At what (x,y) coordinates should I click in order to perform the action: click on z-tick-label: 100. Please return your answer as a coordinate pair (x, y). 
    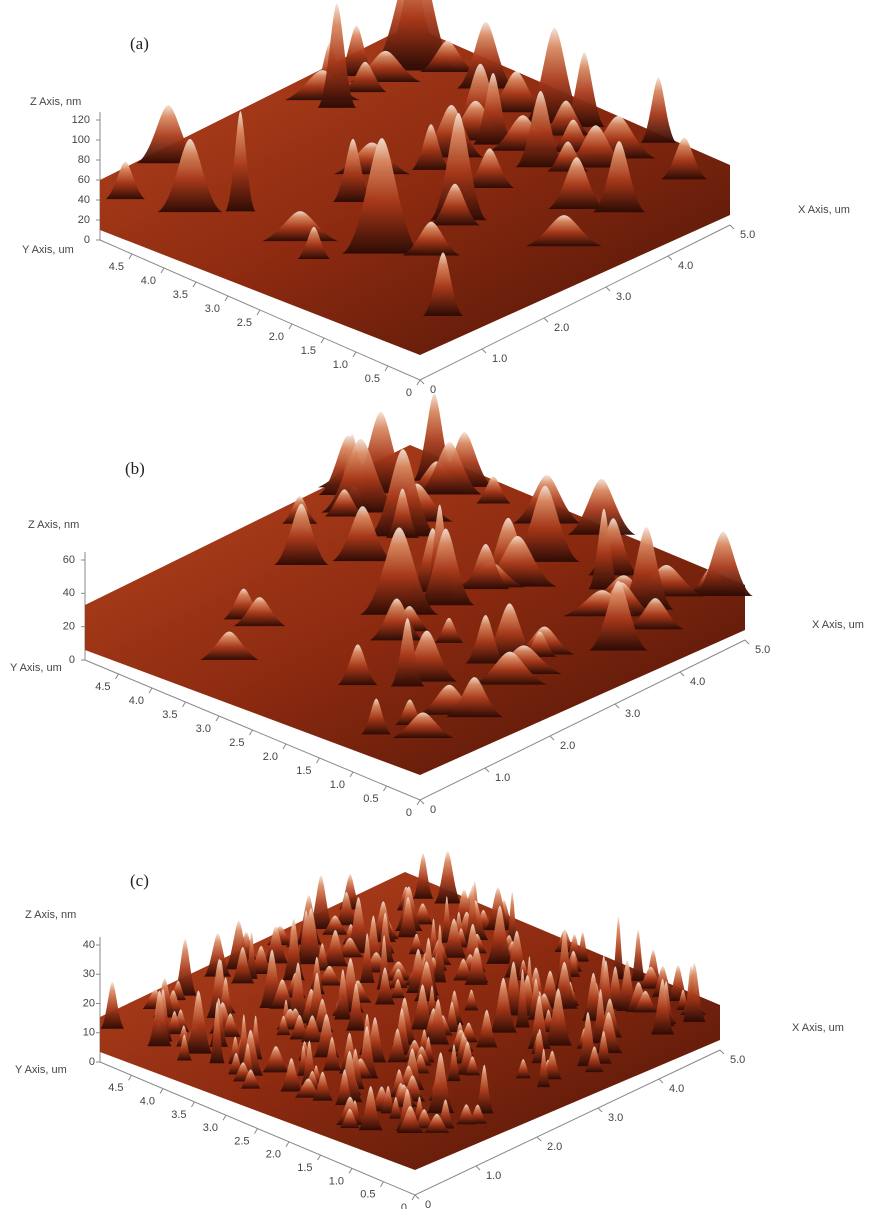
    Looking at the image, I should click on (81, 140).